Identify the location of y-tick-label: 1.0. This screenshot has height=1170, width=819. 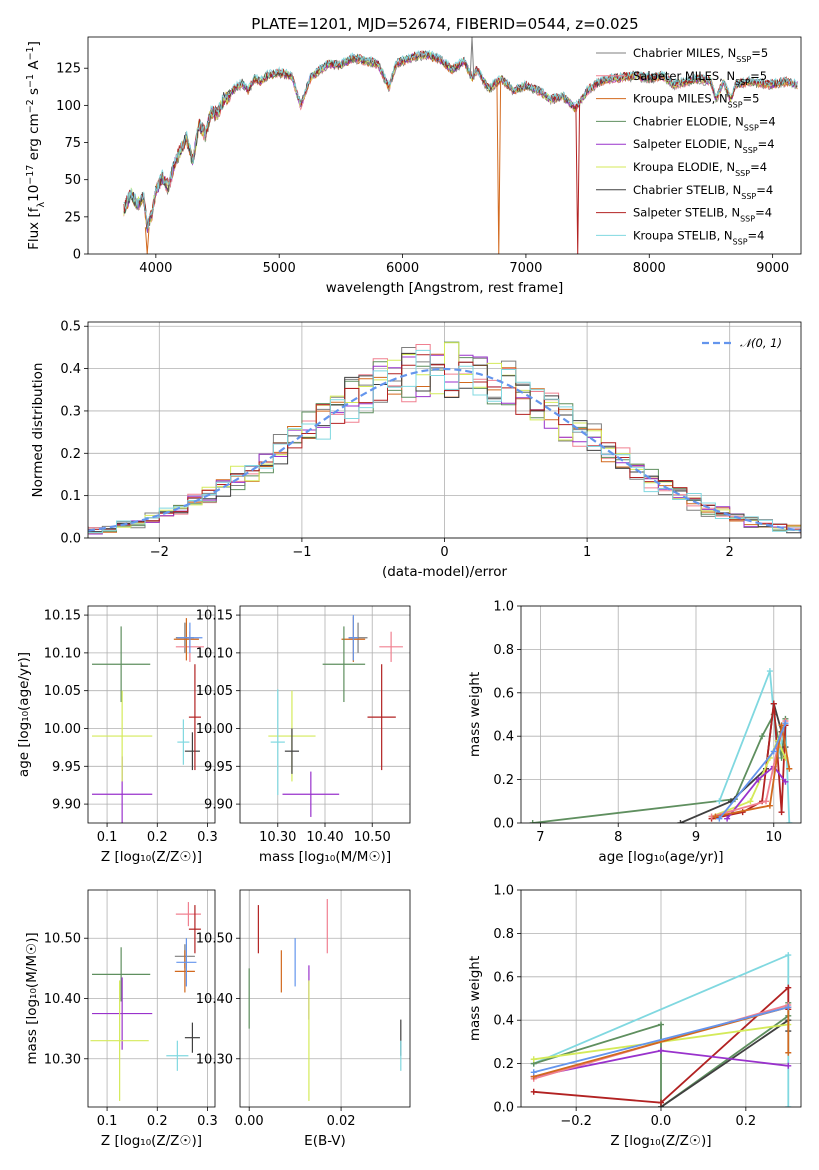
(503, 607).